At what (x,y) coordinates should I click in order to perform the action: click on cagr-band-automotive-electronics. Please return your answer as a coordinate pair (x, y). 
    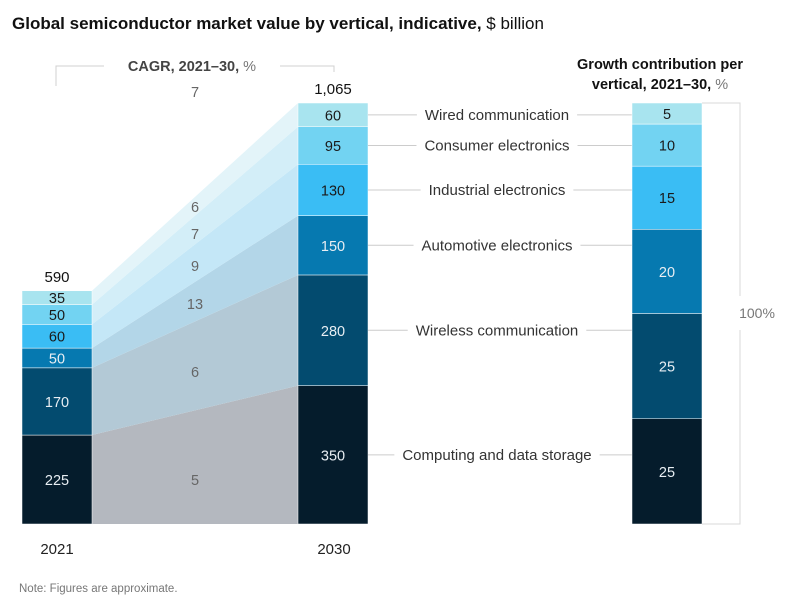
    Looking at the image, I should click on (195, 291).